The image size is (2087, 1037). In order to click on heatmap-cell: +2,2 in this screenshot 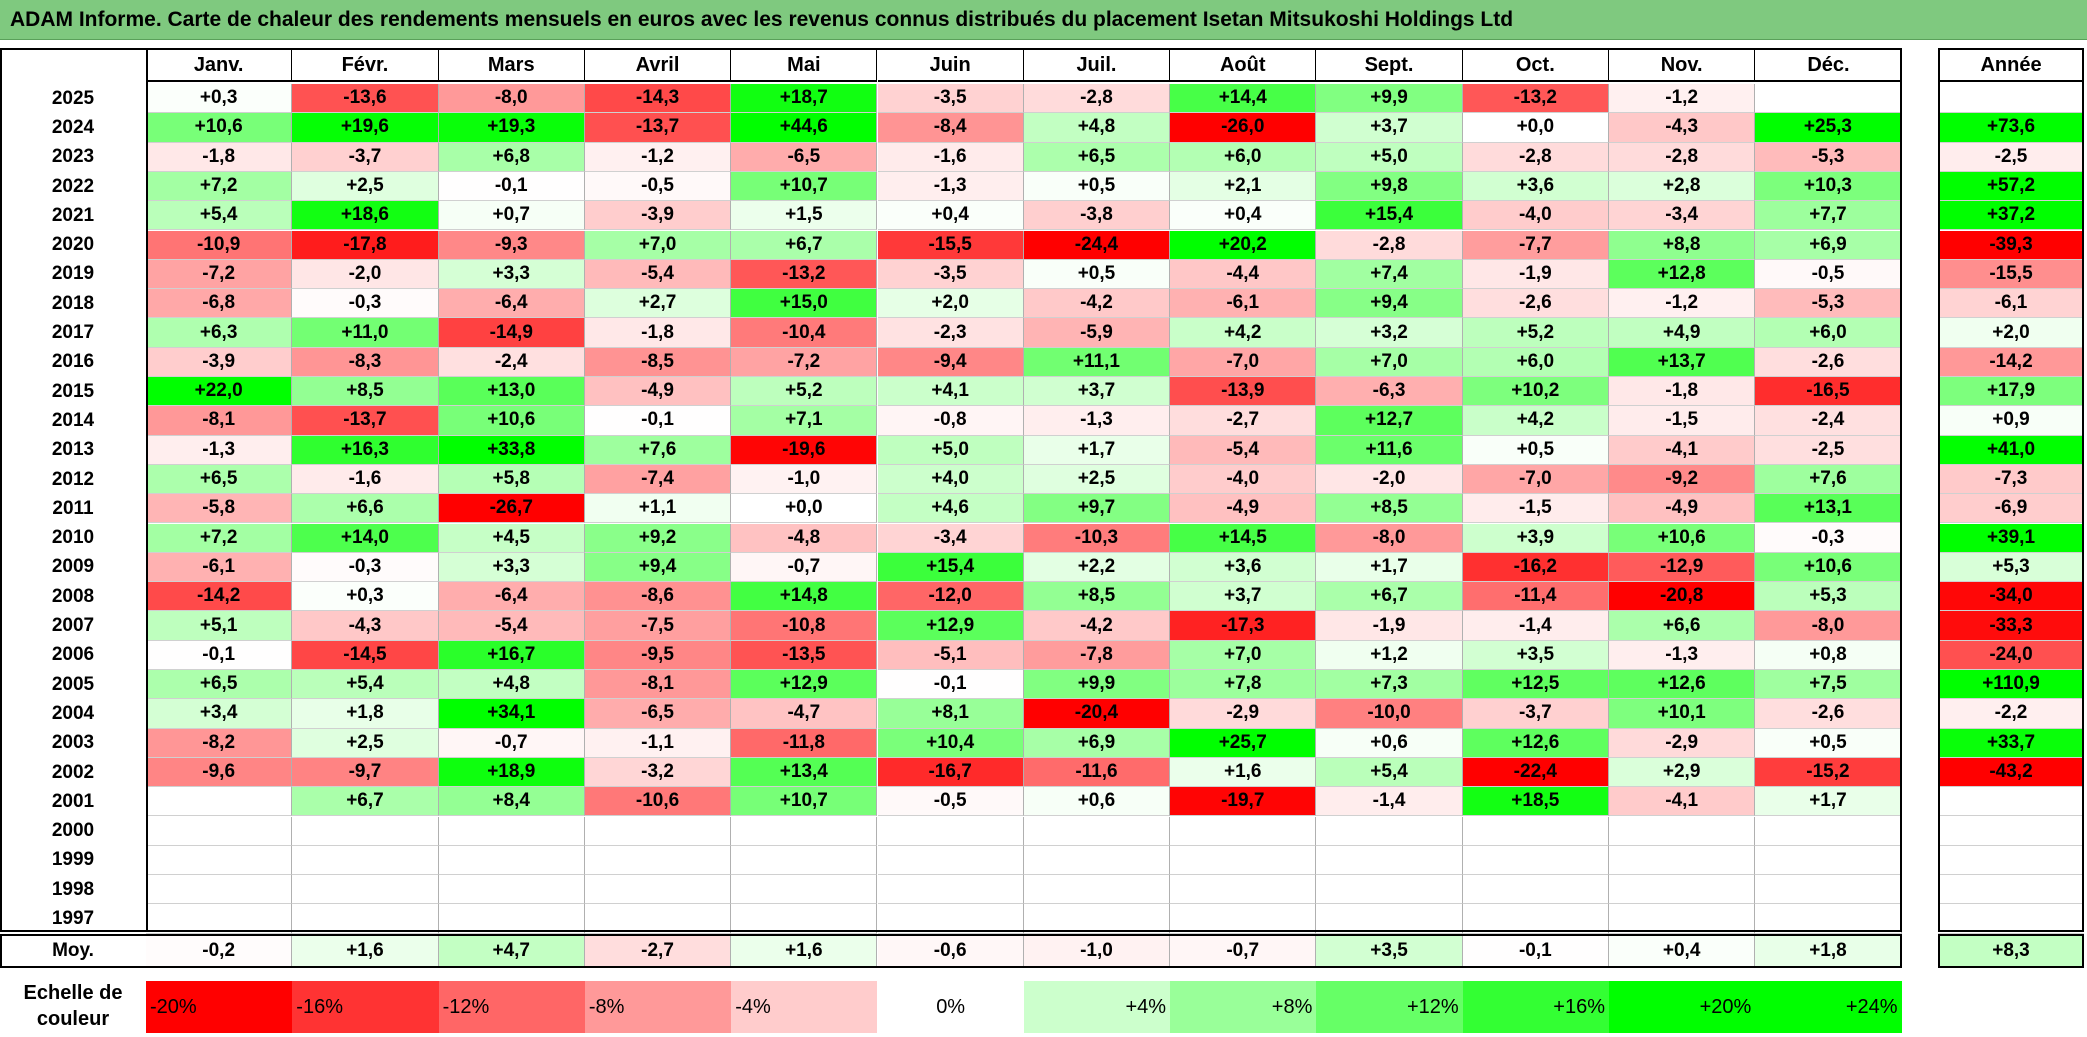, I will do `click(1097, 567)`.